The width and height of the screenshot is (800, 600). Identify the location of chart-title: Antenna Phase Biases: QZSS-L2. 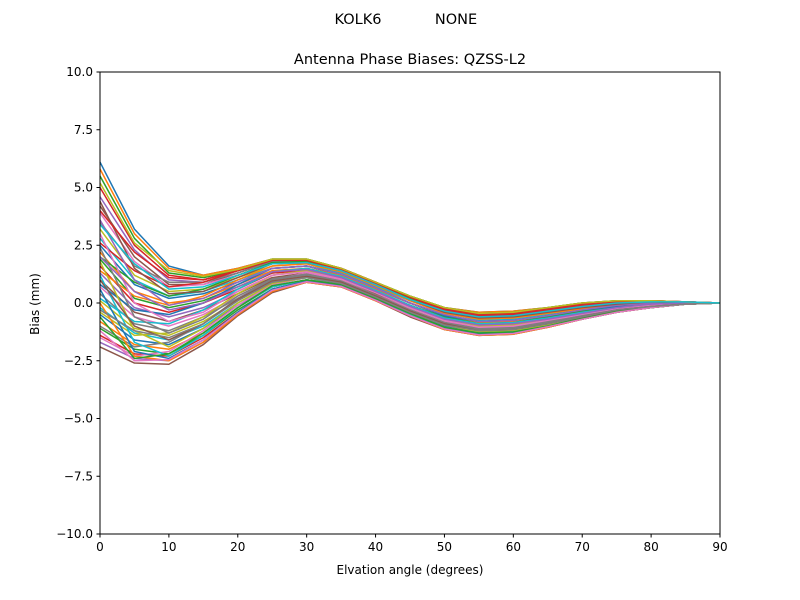
(410, 60).